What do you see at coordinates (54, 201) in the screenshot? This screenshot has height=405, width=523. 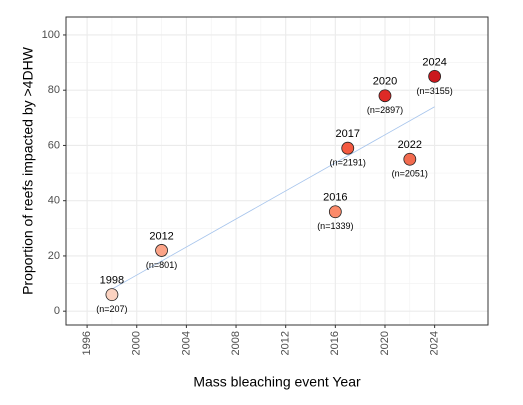 I see `y-tick-label: 40` at bounding box center [54, 201].